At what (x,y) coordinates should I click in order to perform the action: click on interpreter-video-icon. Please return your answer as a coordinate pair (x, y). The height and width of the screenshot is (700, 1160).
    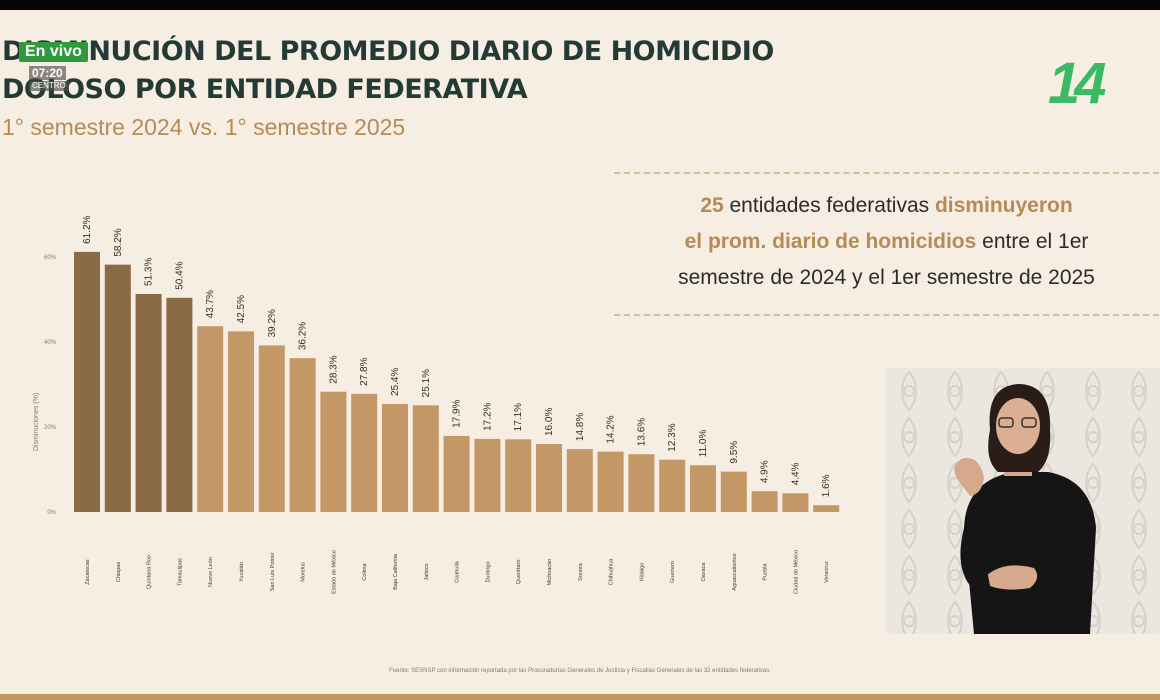
    Looking at the image, I should click on (1023, 501).